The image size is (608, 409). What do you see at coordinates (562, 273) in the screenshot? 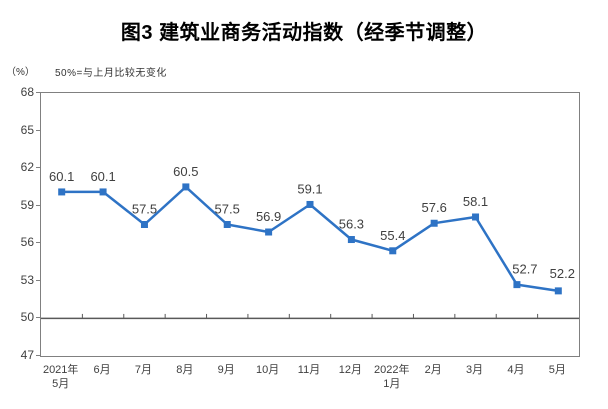
I see `data-point-label: 52.2` at bounding box center [562, 273].